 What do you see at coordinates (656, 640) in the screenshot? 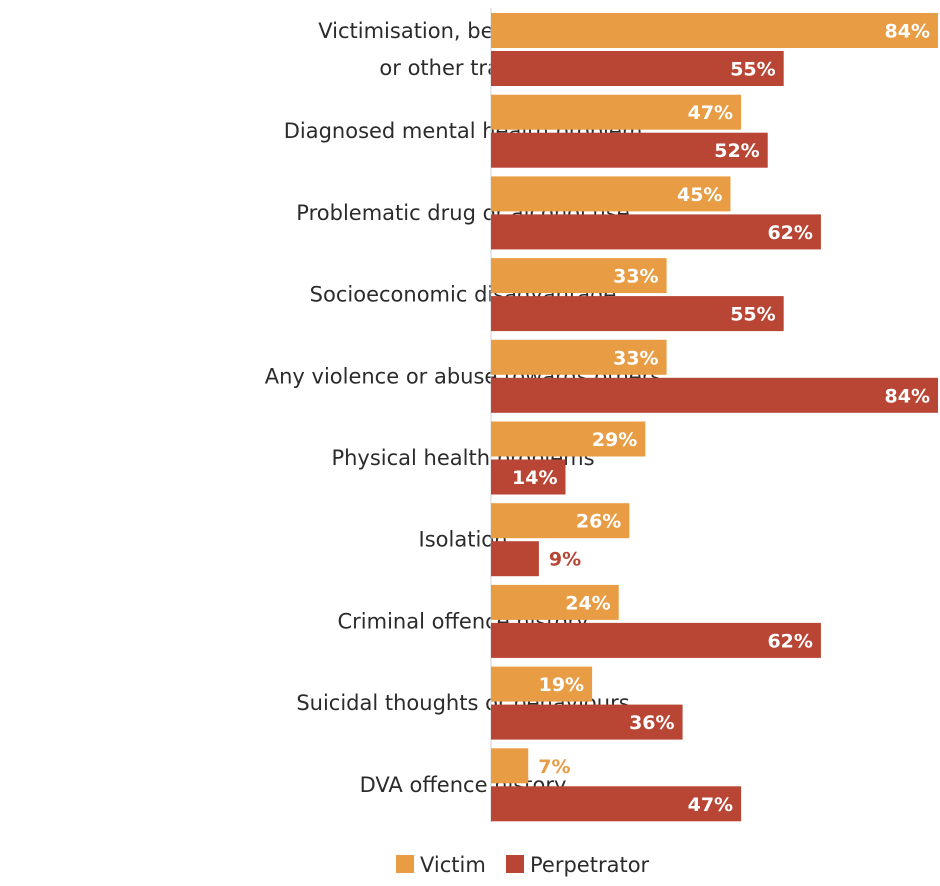
I see `bar-perpetrator-criminal-offence-history` at bounding box center [656, 640].